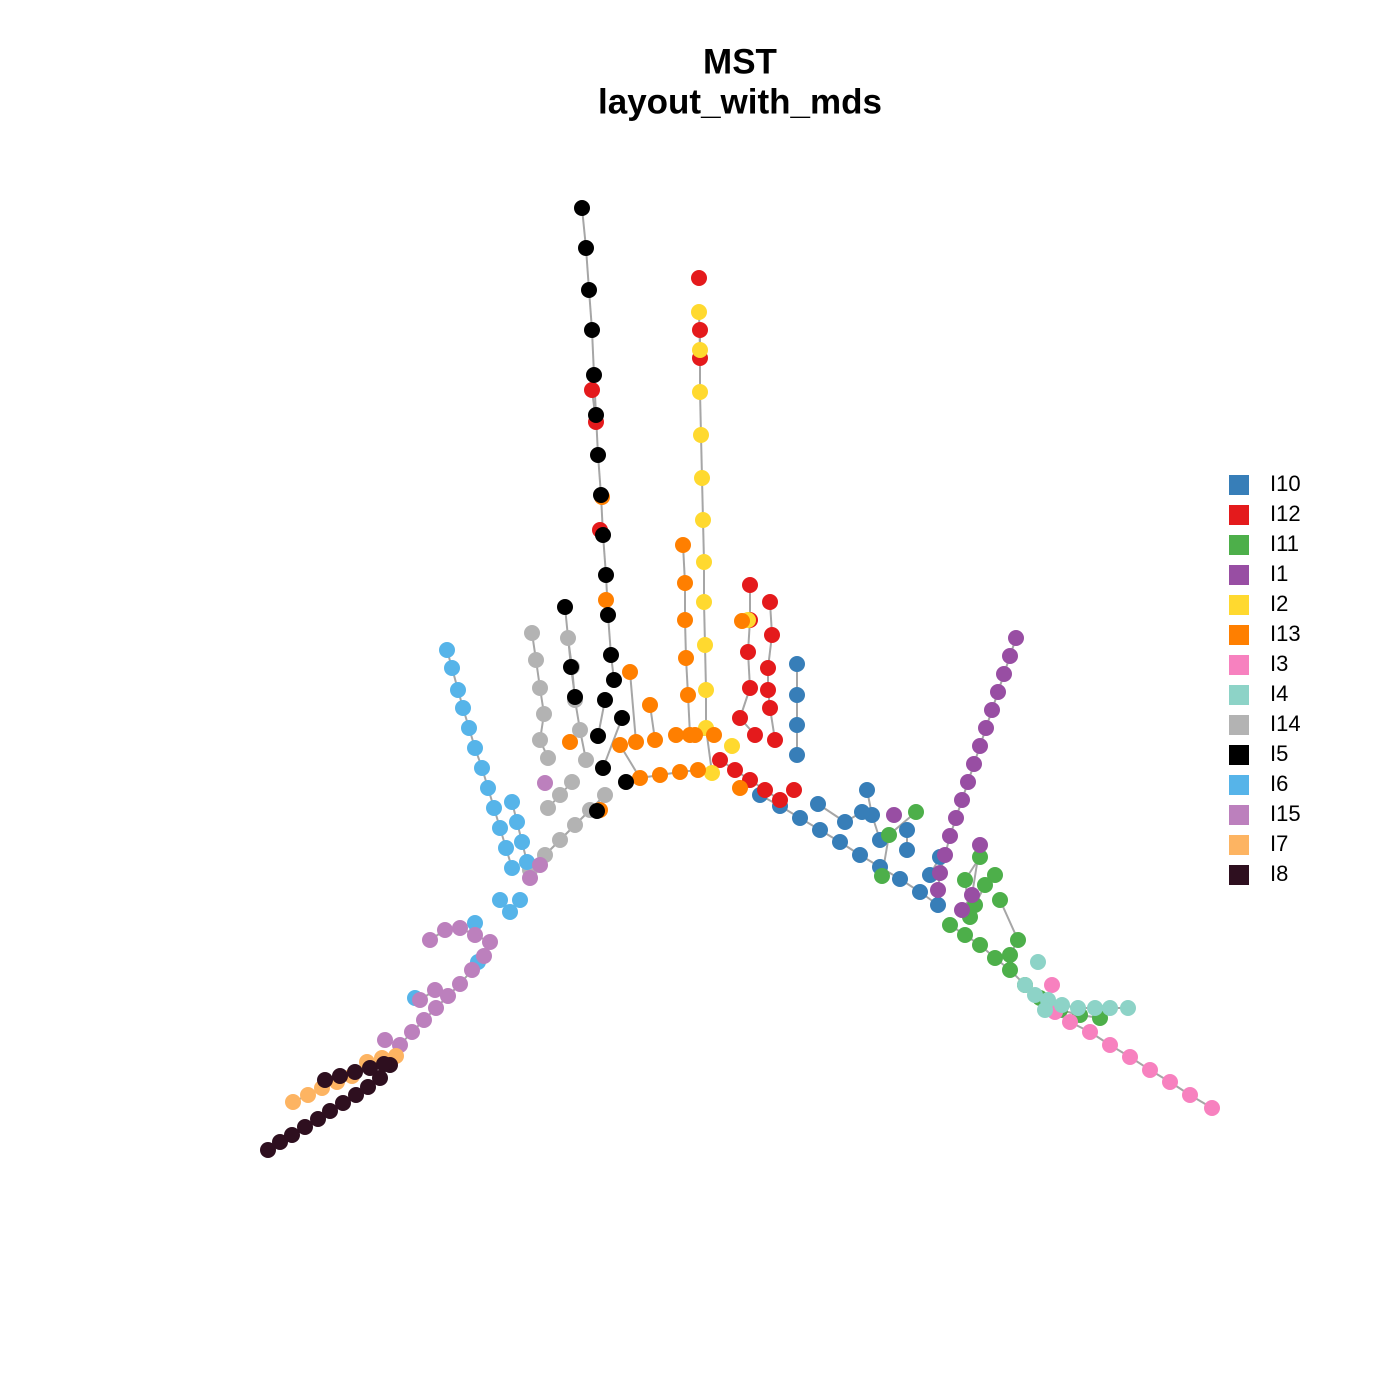 The width and height of the screenshot is (1400, 1400). What do you see at coordinates (1279, 873) in the screenshot?
I see `legend-label: I8` at bounding box center [1279, 873].